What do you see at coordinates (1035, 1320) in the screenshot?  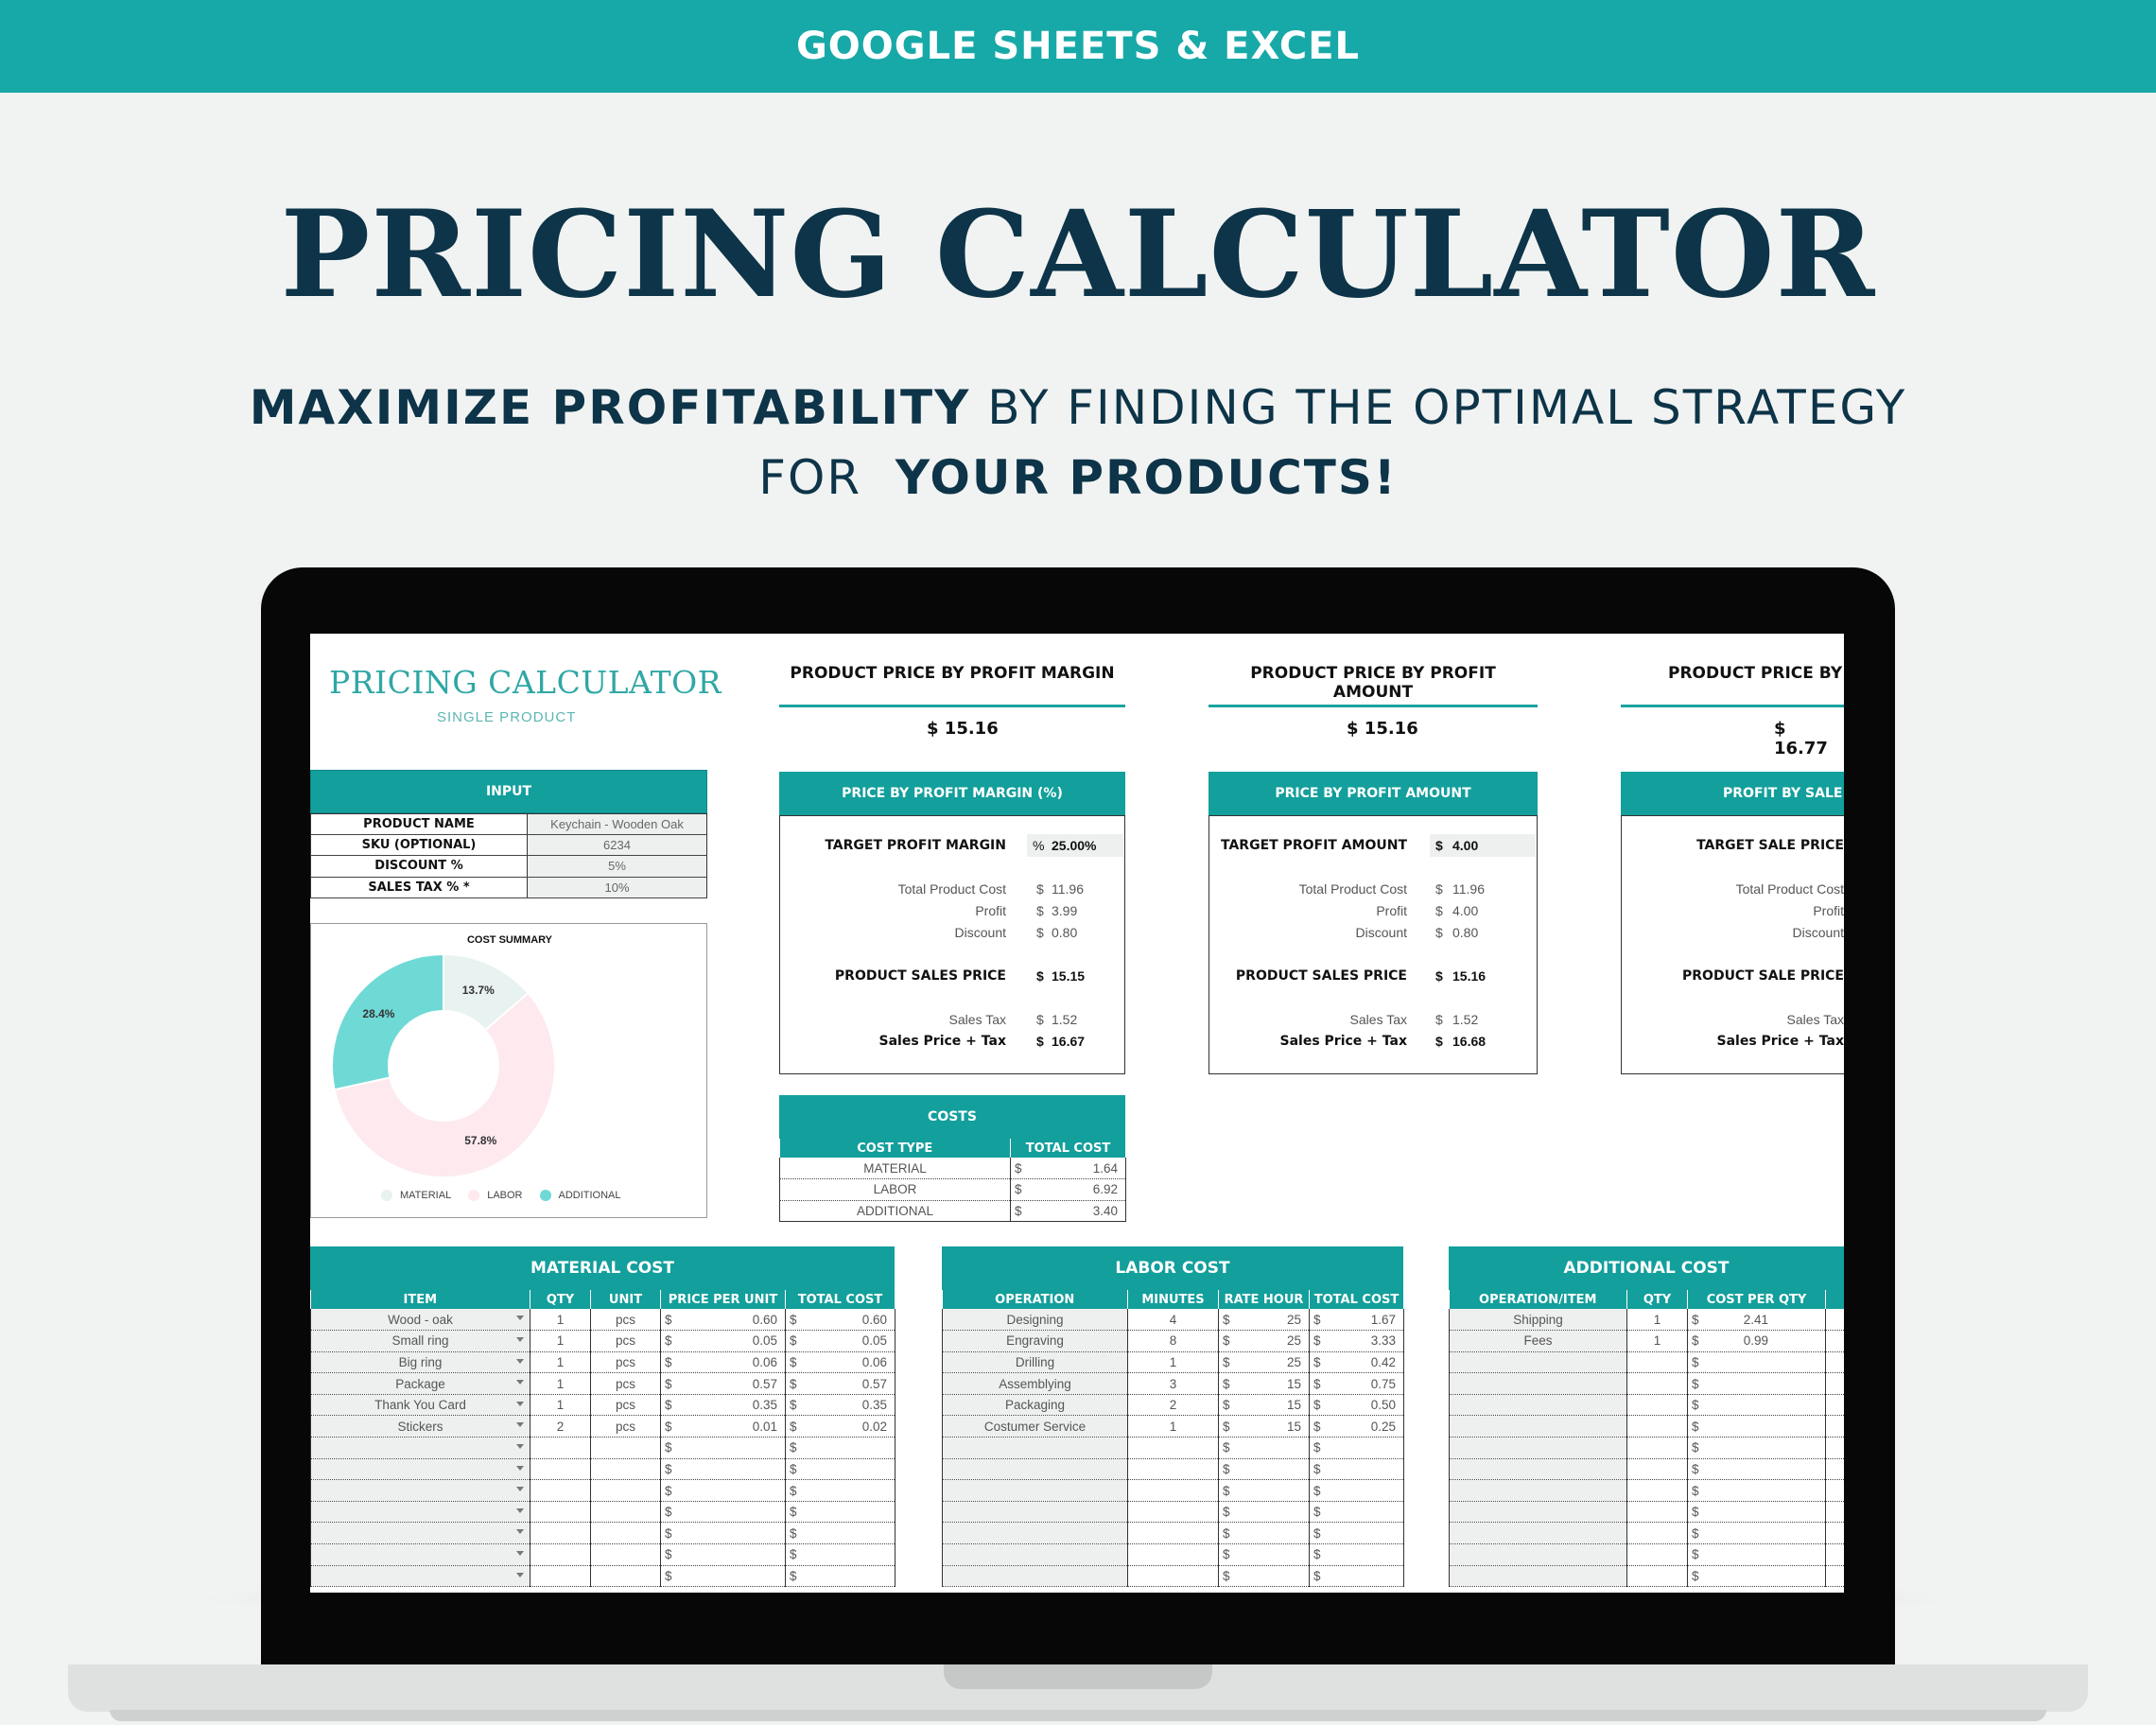 I see `labor-operation: Designing` at bounding box center [1035, 1320].